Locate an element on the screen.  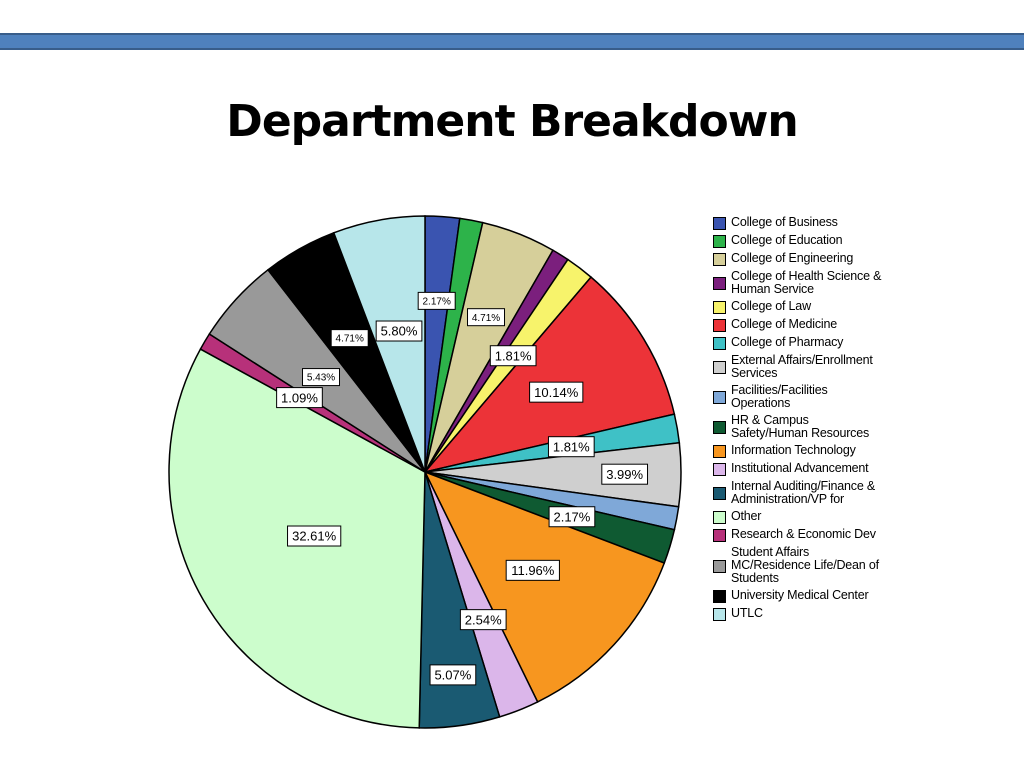
legend-item: College of Medicine is located at coordinates (813, 325).